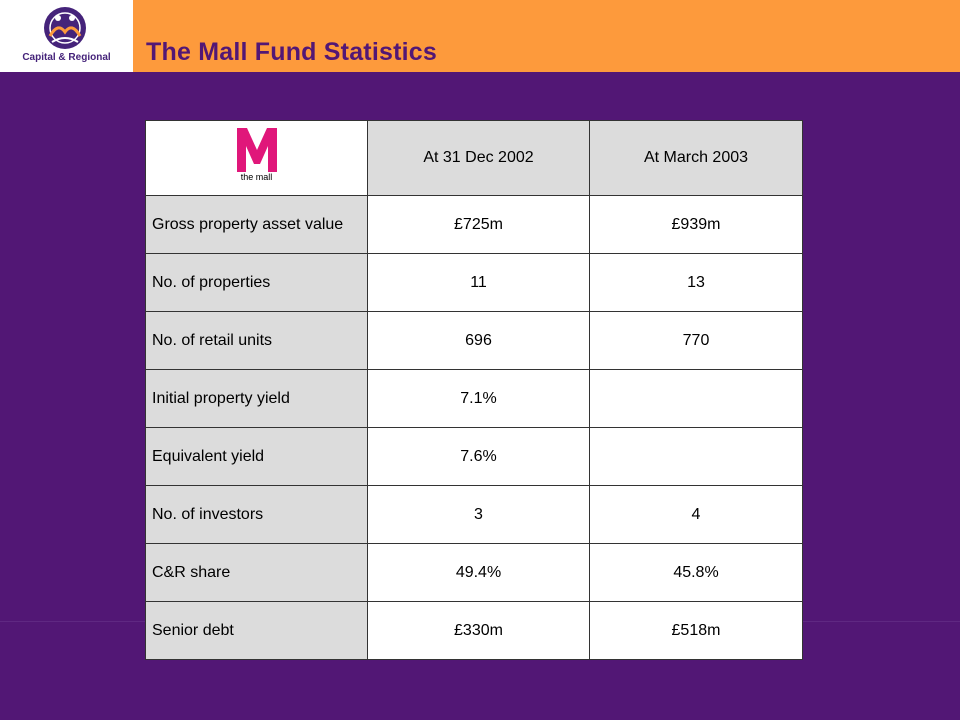 The image size is (960, 720). I want to click on table-row: No. of retail units 696 770, so click(474, 340).